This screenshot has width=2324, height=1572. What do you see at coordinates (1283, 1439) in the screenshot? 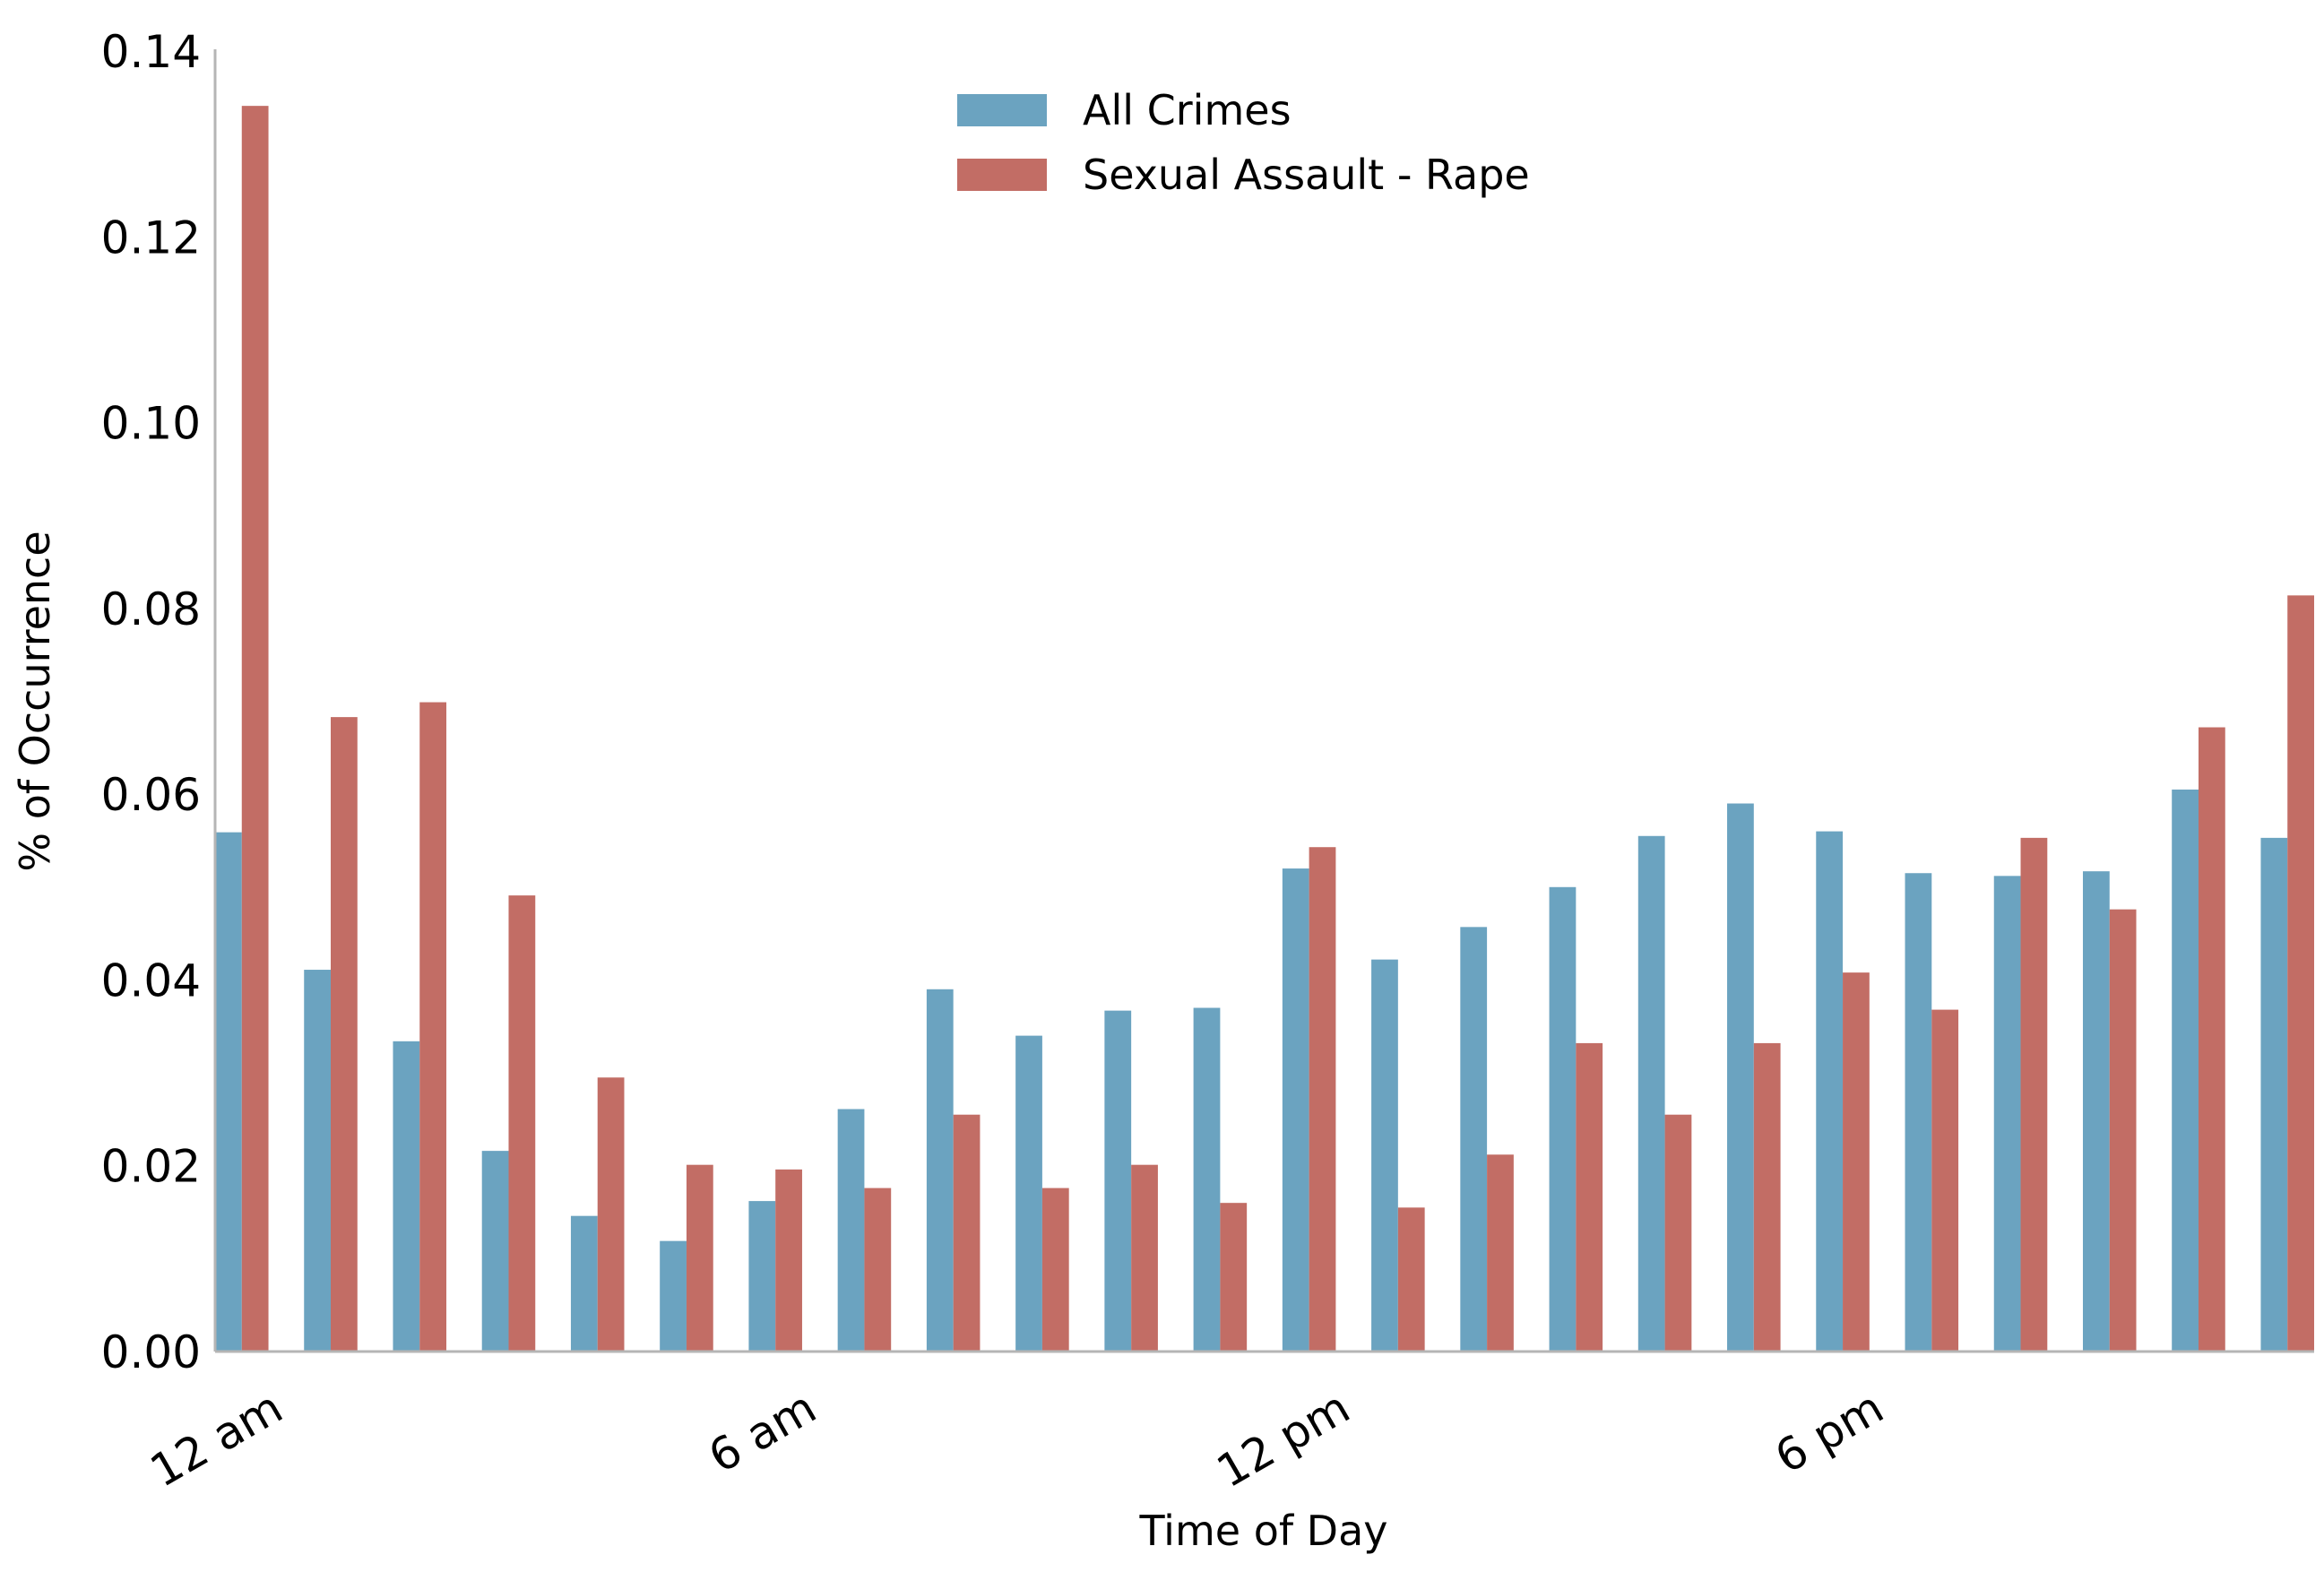
I see `x-tick-label: 12 pm` at bounding box center [1283, 1439].